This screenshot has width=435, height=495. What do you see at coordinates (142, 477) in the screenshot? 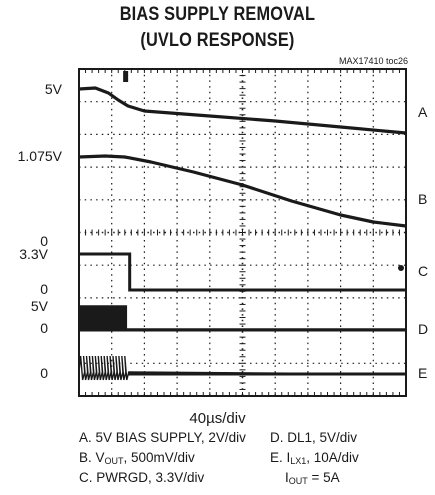
I see `caption-c: C. PWRGD, 3.3V/div` at bounding box center [142, 477].